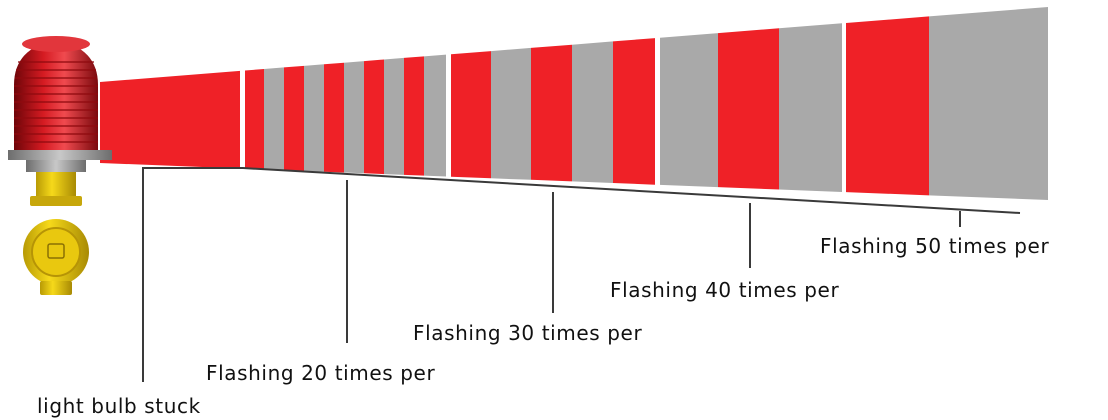  I want to click on label-flashing-20: Flashing 20 times per, so click(320, 373).